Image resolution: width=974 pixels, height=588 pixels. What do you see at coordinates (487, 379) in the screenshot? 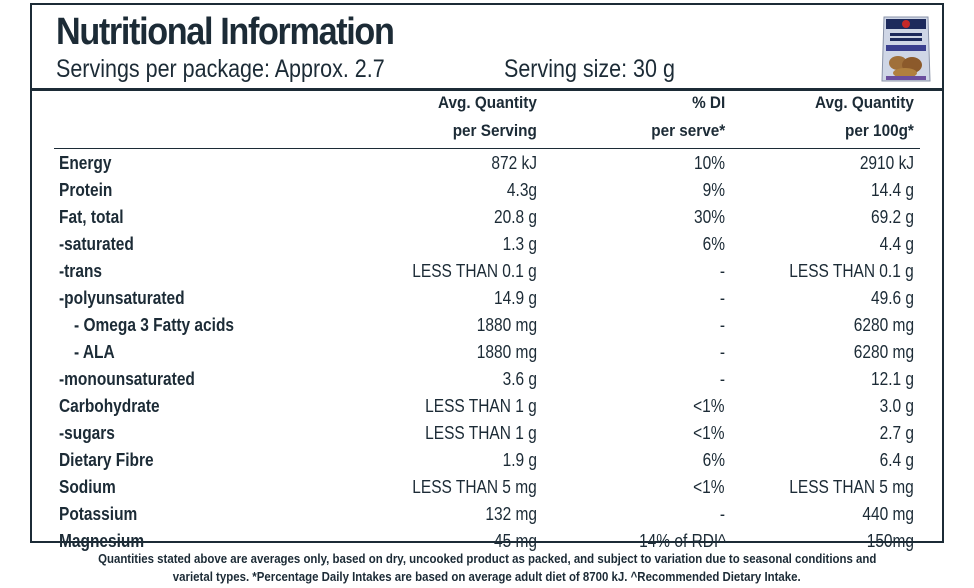
I see `table-row: -monounsaturated 3.6 g - 12.1 g` at bounding box center [487, 379].